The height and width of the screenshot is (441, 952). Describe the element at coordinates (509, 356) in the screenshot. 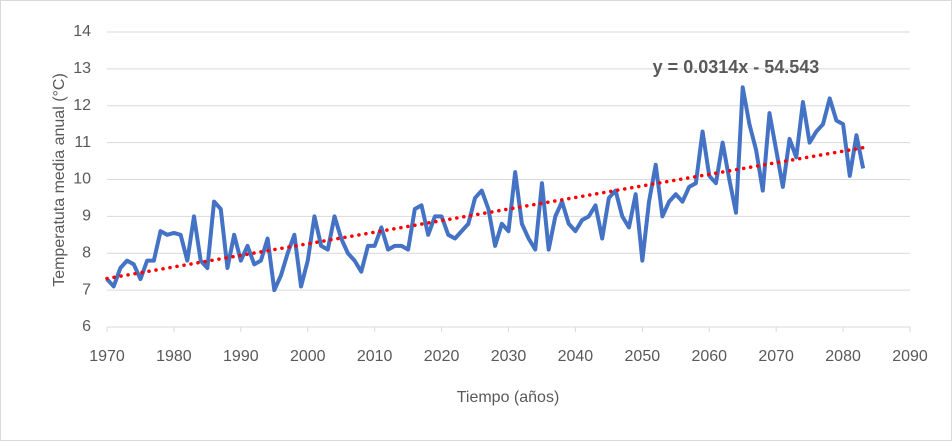

I see `x-tick-label: 2030` at that location.